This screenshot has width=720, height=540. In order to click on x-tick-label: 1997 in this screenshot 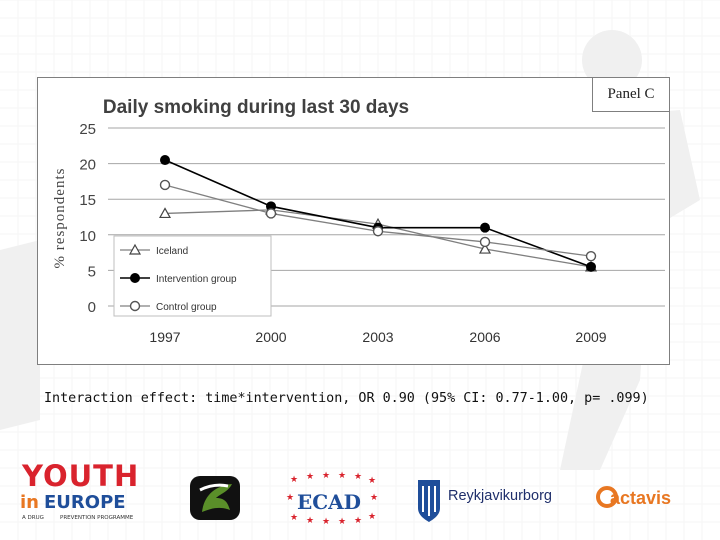, I will do `click(164, 337)`.